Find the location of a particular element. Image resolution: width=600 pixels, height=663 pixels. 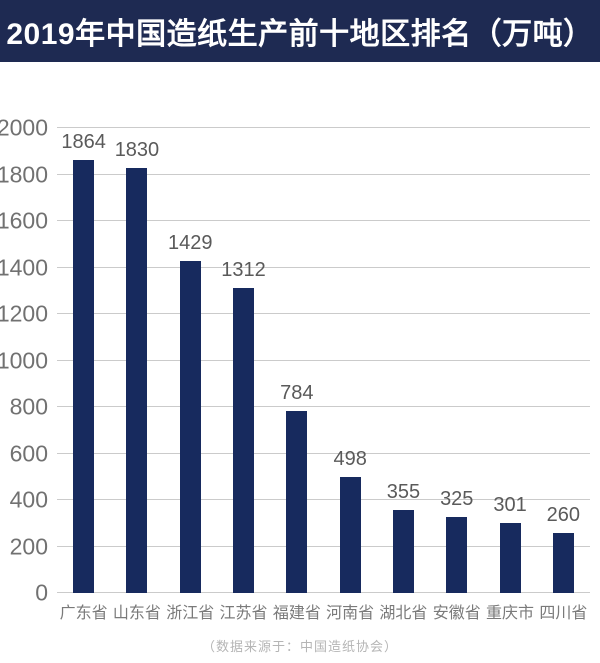

bar-湖北省 is located at coordinates (403, 551).